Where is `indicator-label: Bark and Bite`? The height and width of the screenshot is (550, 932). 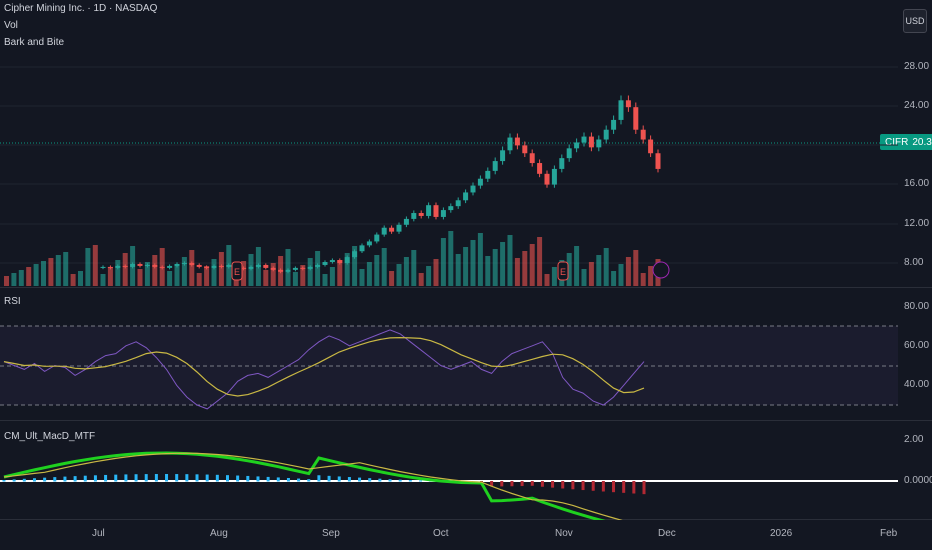
indicator-label: Bark and Bite is located at coordinates (34, 42).